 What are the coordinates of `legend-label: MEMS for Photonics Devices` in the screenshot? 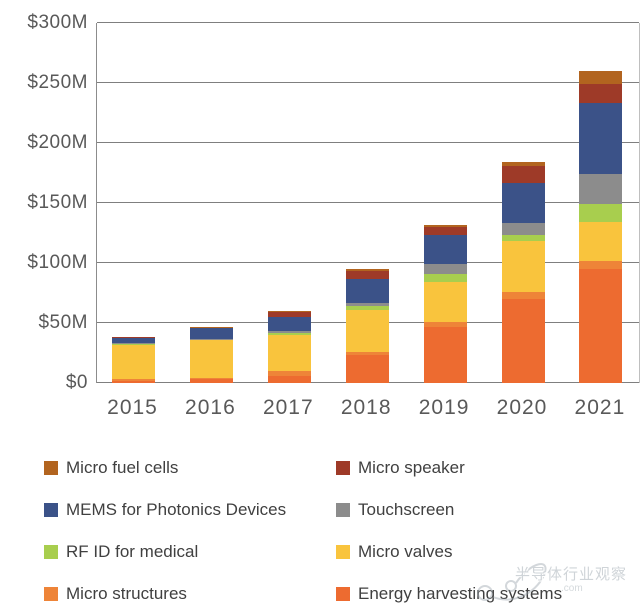 It's located at (176, 509).